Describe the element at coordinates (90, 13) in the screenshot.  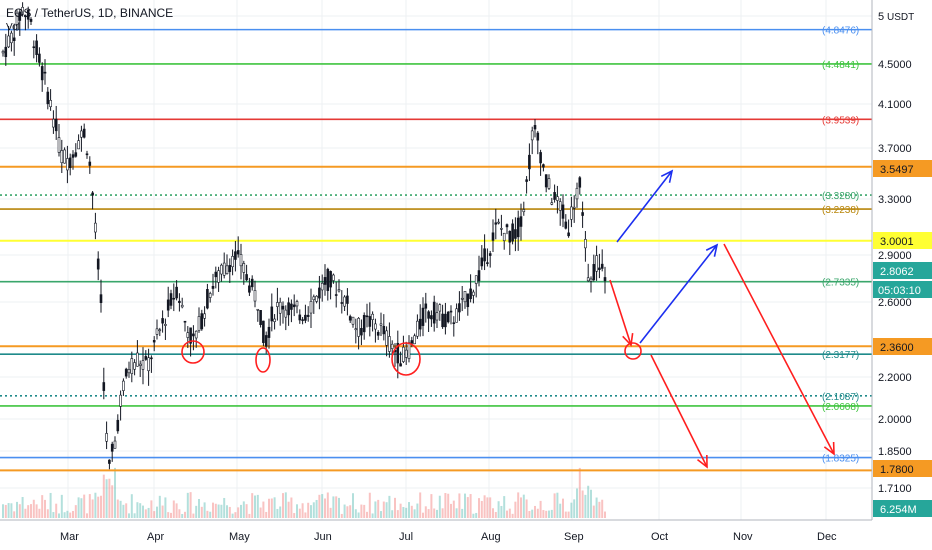
I see `symbol-title: EOS / TetherUS, 1D, BINANCE` at that location.